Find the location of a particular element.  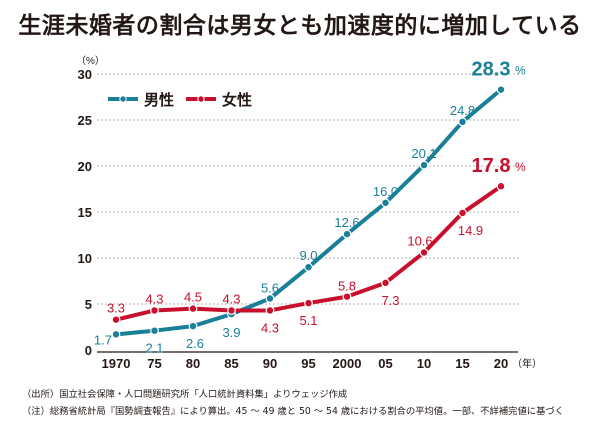

x-tick-label: 85 is located at coordinates (231, 363).